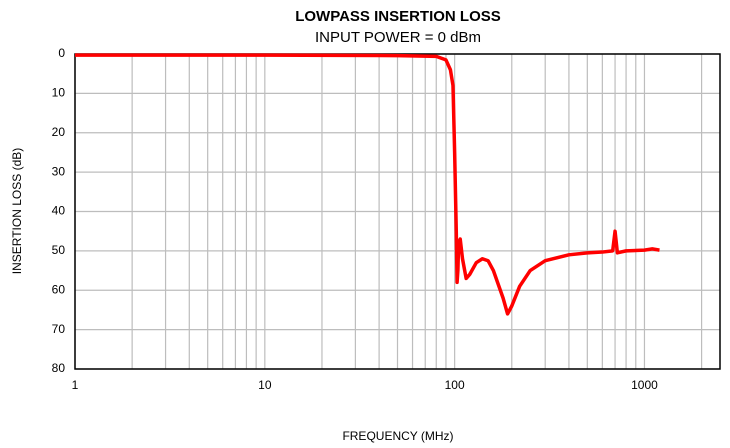 This screenshot has height=448, width=730. Describe the element at coordinates (59, 93) in the screenshot. I see `y-tick-label: 10` at that location.